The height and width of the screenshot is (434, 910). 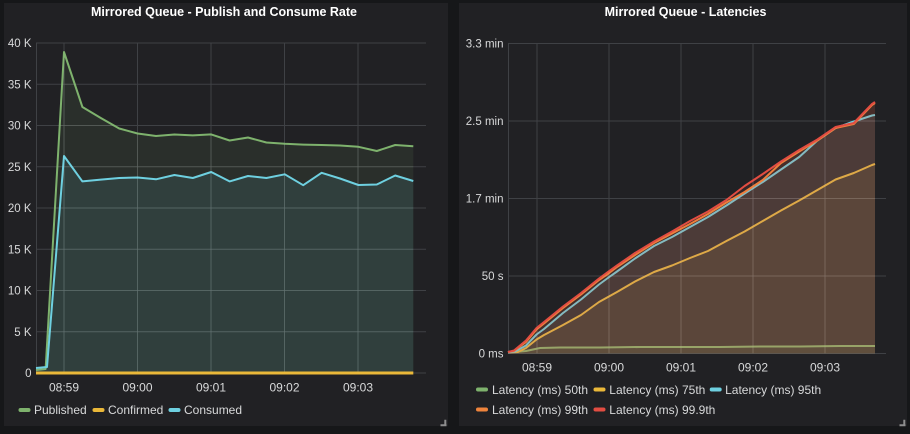 I want to click on svg-text: Confirmed, so click(x=135, y=410).